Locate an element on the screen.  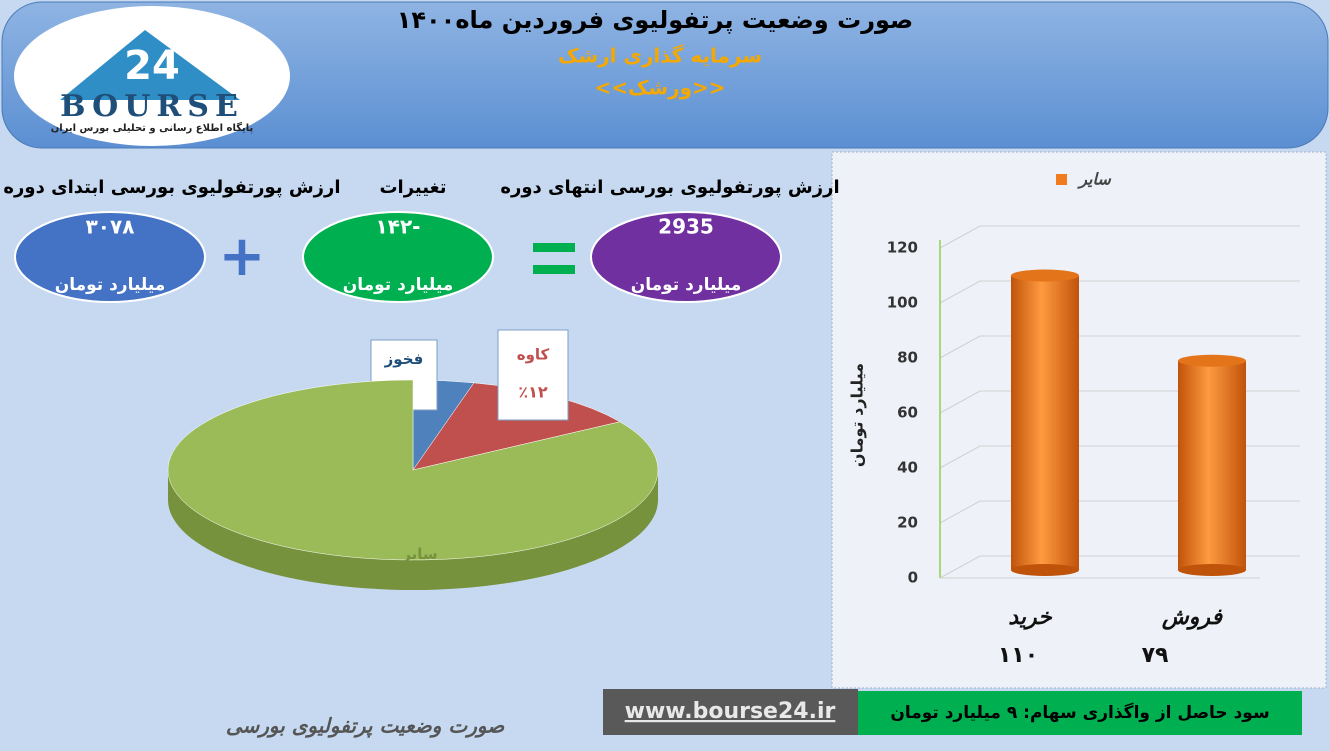
summary-label: تغییرات is located at coordinates (412, 187).